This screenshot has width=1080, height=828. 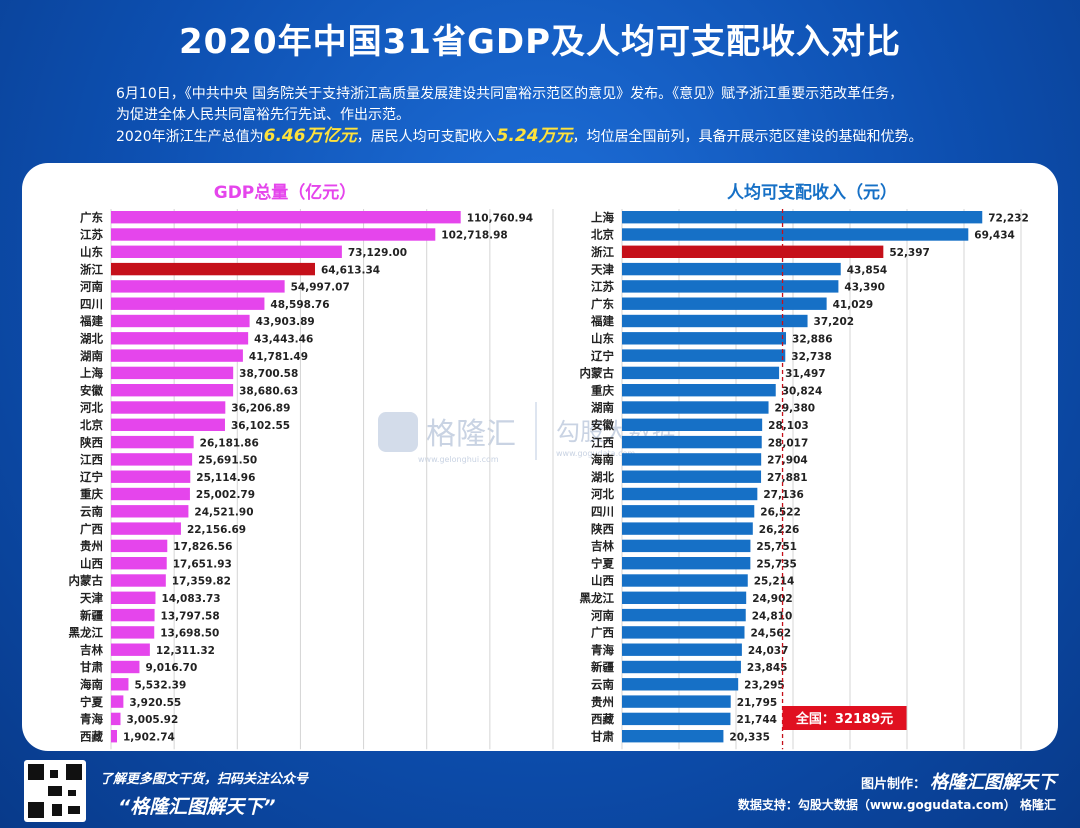 I want to click on income-tick-label: 河北, so click(x=602, y=494).